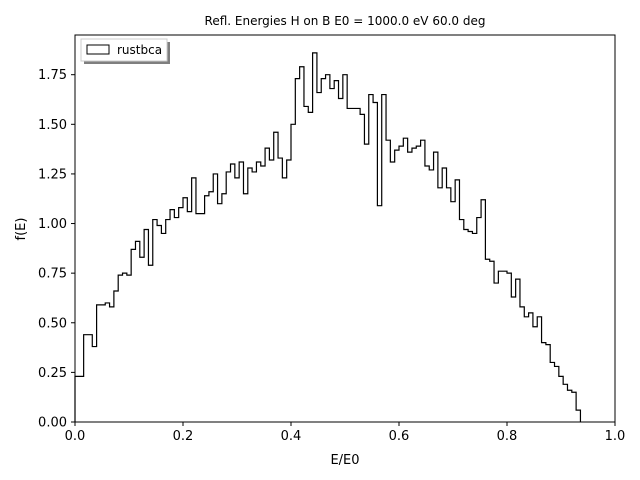  I want to click on y-axis-label: f(E), so click(21, 229).